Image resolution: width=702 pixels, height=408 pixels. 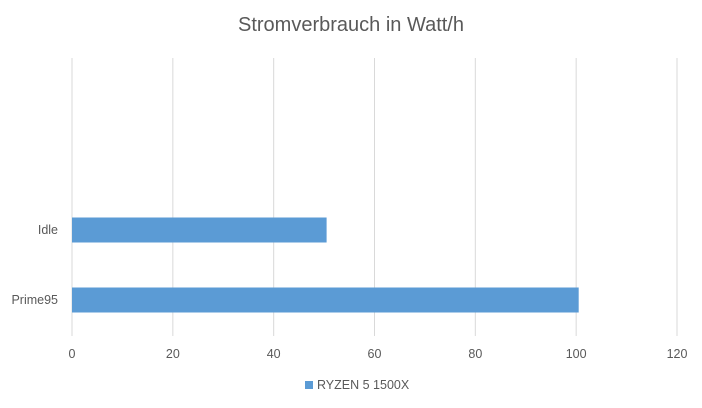 What do you see at coordinates (173, 354) in the screenshot?
I see `x-tick-label: 20` at bounding box center [173, 354].